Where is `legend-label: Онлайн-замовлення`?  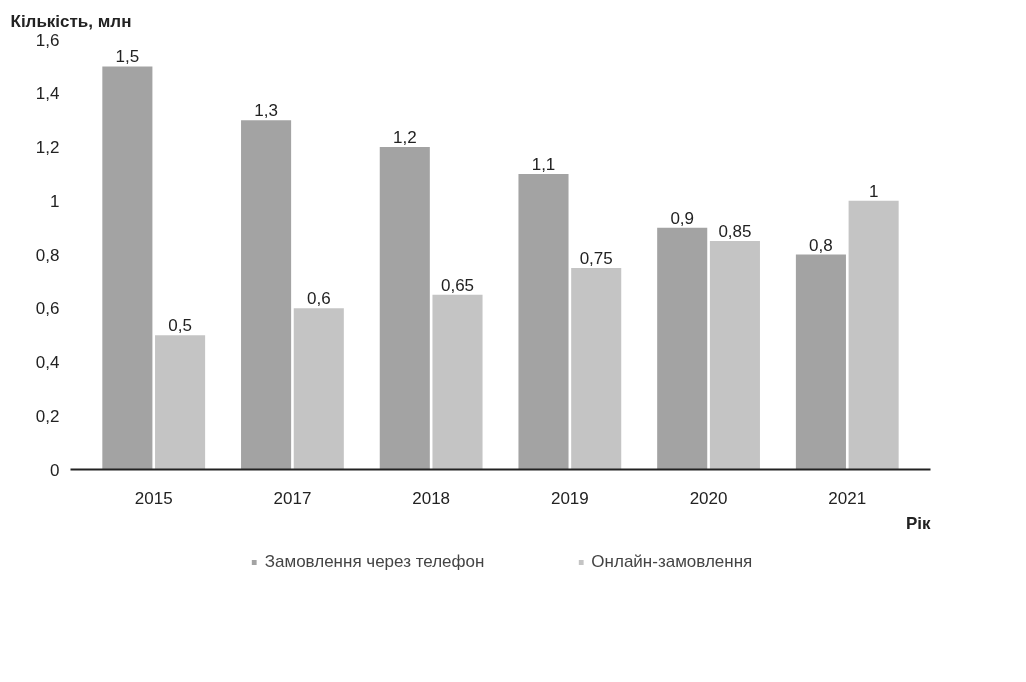
legend-label: Онлайн-замовлення is located at coordinates (672, 562).